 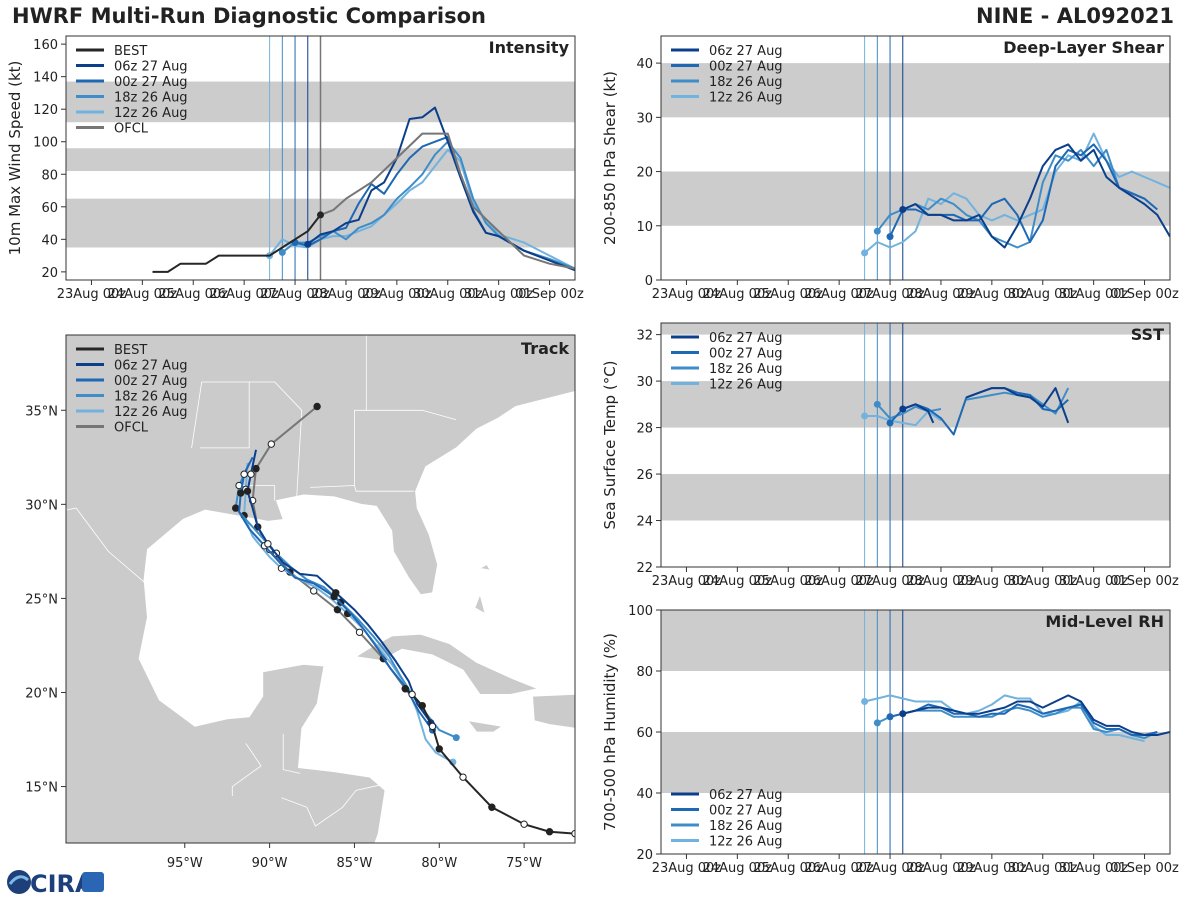 I want to click on x-tick-label: 95°W, so click(x=185, y=863).